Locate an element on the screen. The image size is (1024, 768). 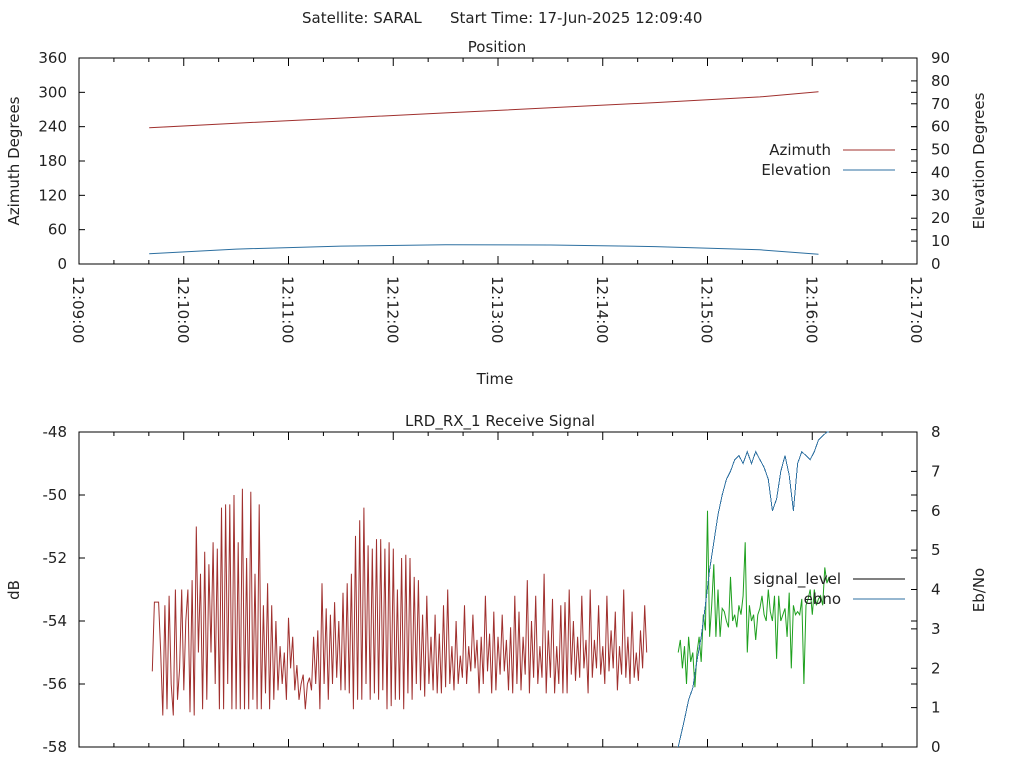
y2-tick-label: 90 is located at coordinates (940, 58).